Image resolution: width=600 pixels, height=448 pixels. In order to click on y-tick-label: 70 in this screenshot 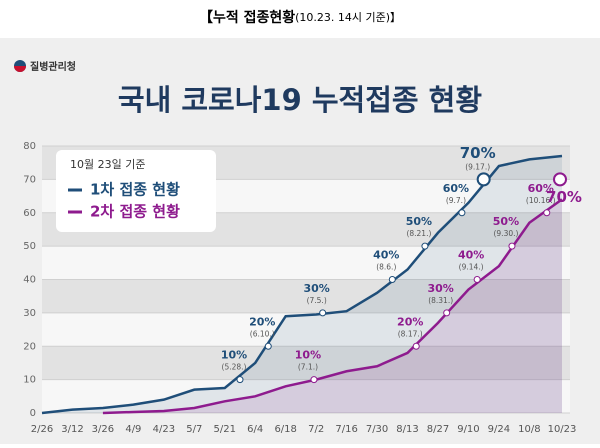, I will do `click(29, 179)`.